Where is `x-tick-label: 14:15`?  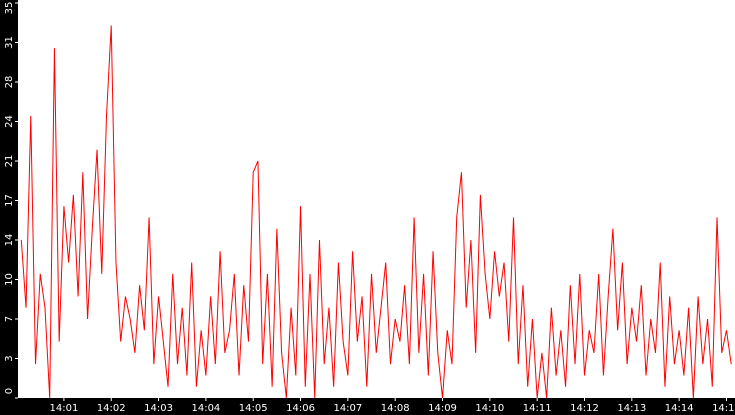
x-tick-label: 14:15 is located at coordinates (723, 408).